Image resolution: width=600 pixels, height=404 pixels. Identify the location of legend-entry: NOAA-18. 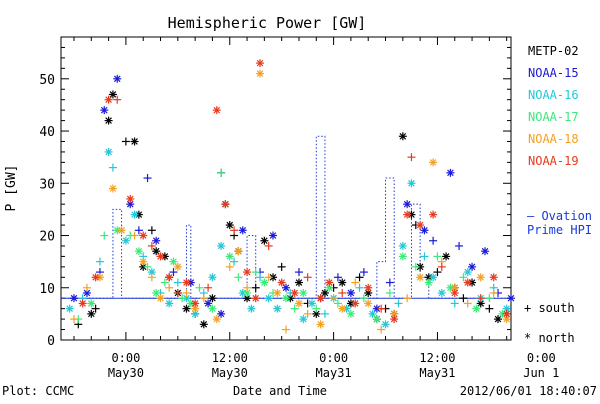
(553, 139).